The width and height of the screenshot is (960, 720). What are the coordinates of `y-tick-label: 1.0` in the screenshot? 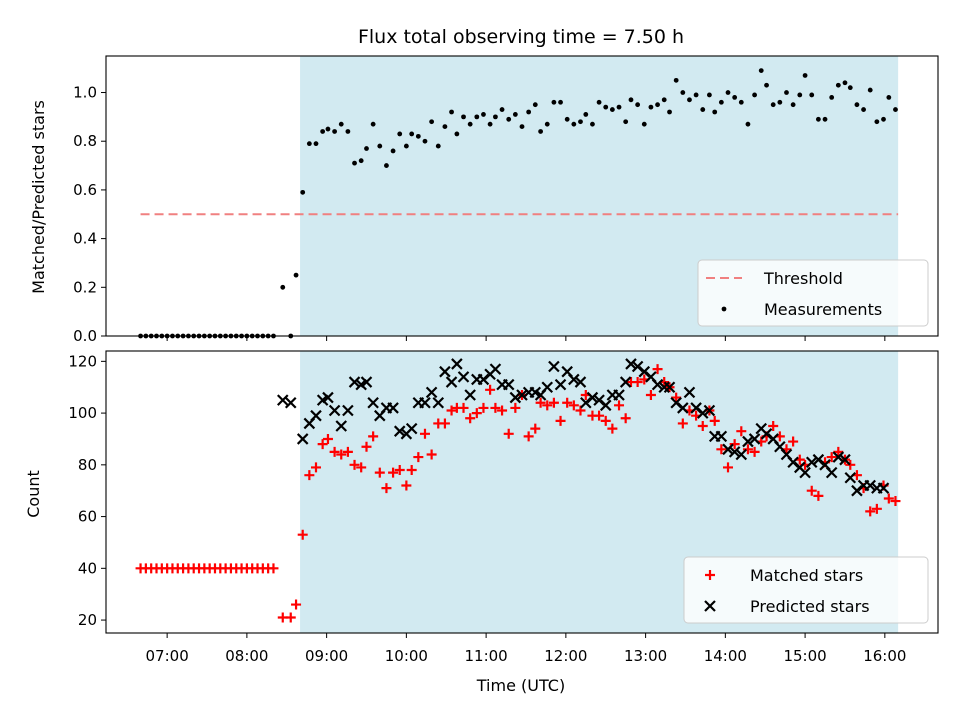 It's located at (85, 93).